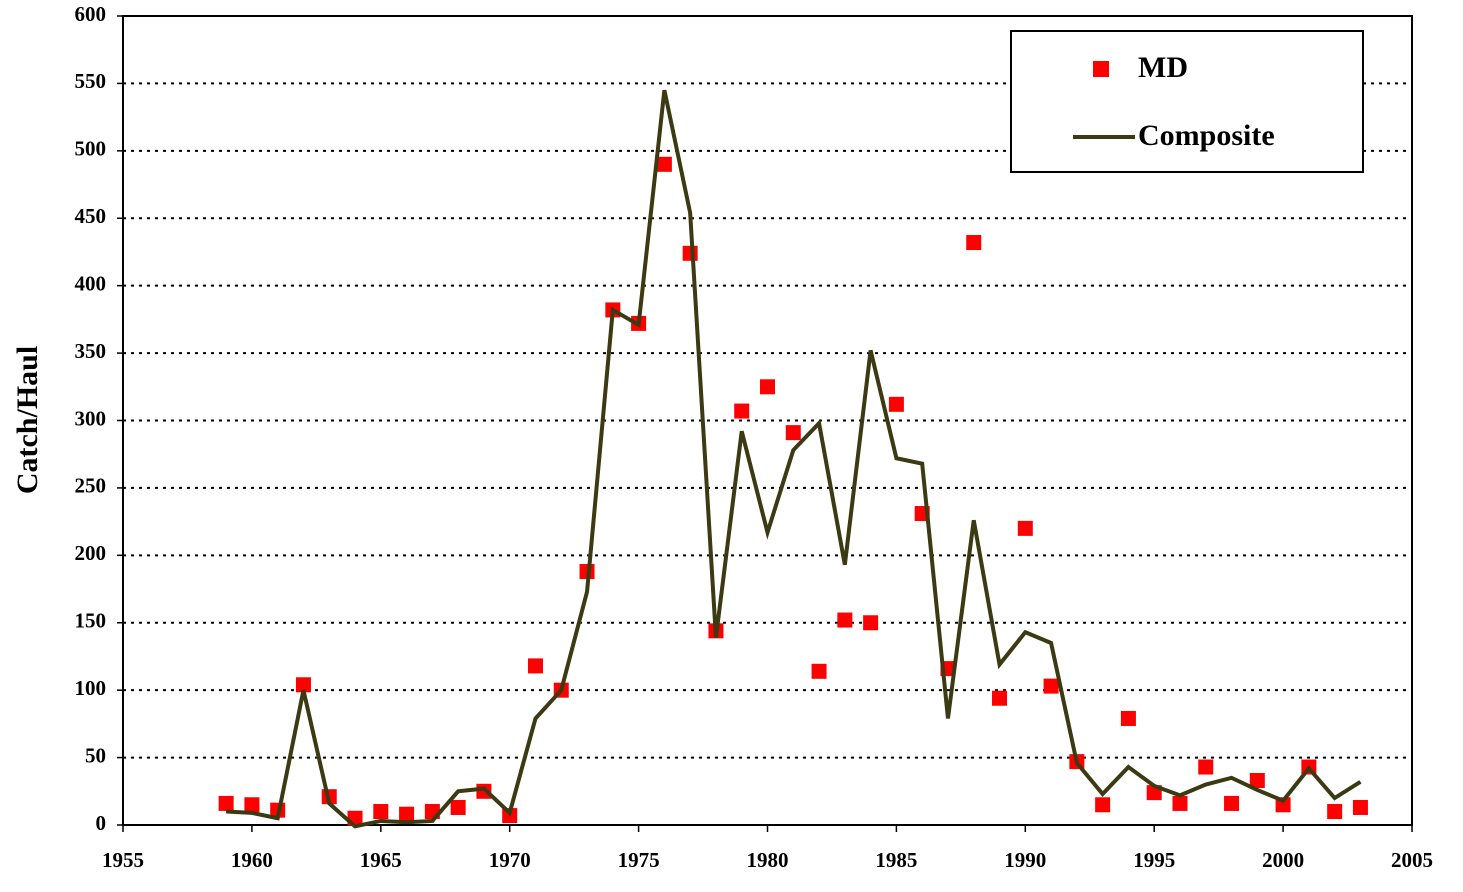  What do you see at coordinates (1101, 69) in the screenshot?
I see `legend-symbol` at bounding box center [1101, 69].